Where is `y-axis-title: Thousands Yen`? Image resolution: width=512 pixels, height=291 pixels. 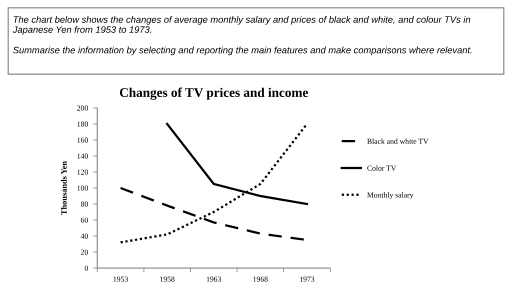 y-axis-title: Thousands Yen is located at coordinates (63, 188).